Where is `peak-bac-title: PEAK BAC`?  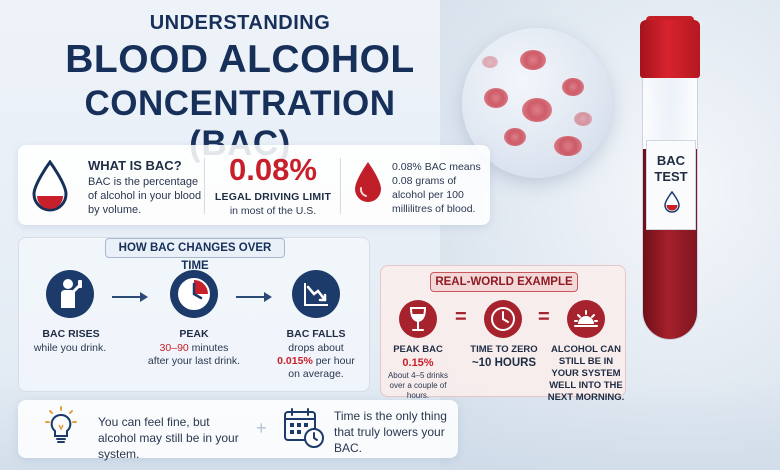 peak-bac-title: PEAK BAC is located at coordinates (418, 349).